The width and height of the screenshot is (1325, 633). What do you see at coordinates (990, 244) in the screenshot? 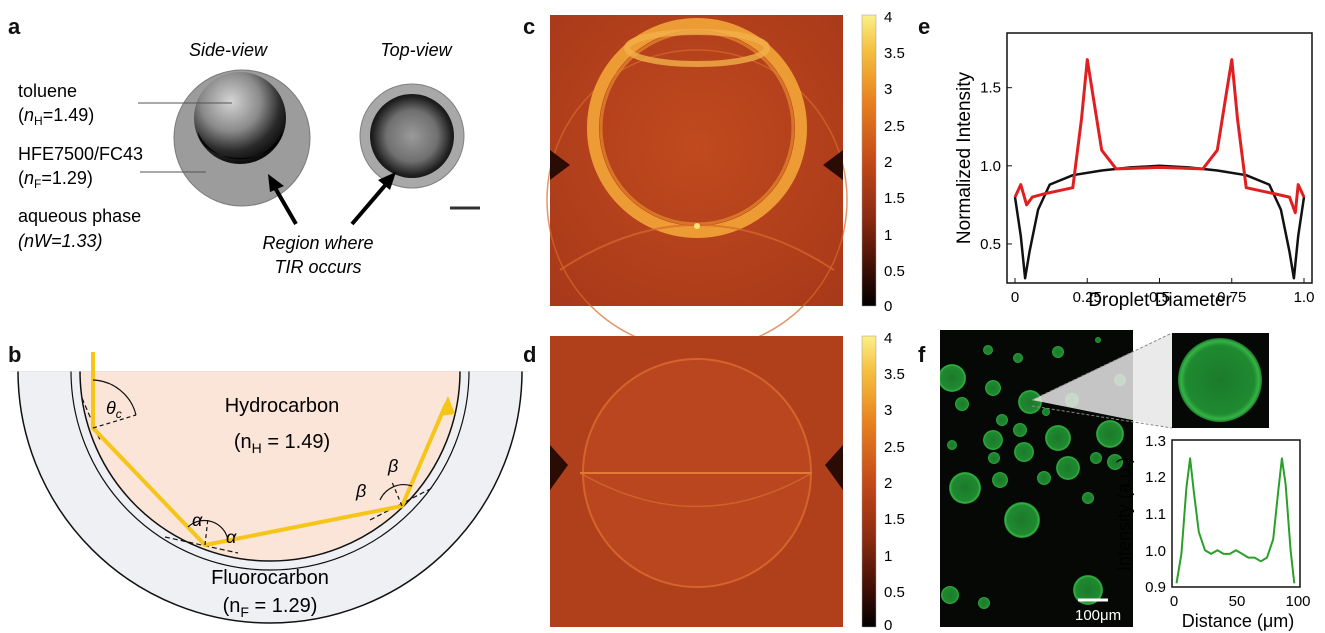
I see `chart-e-ytick-2: 0.5` at bounding box center [990, 244].